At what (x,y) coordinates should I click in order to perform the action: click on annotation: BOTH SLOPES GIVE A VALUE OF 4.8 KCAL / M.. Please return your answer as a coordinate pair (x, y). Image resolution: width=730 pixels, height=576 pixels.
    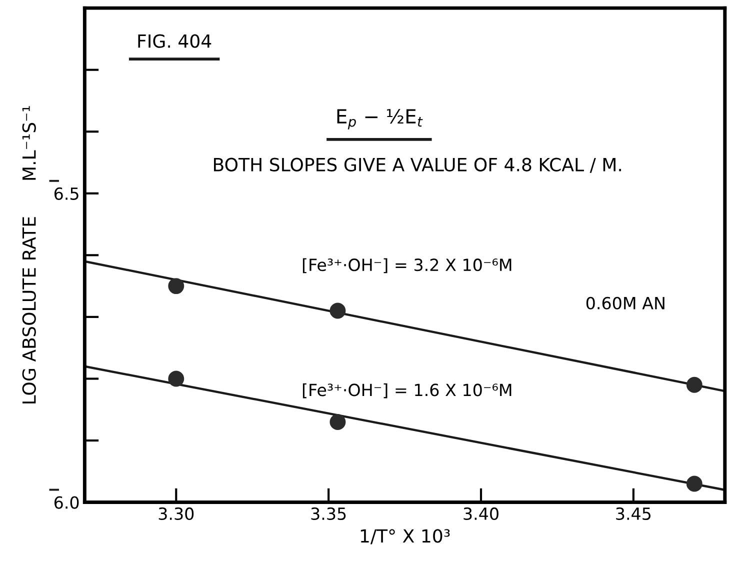
    Looking at the image, I should click on (417, 165).